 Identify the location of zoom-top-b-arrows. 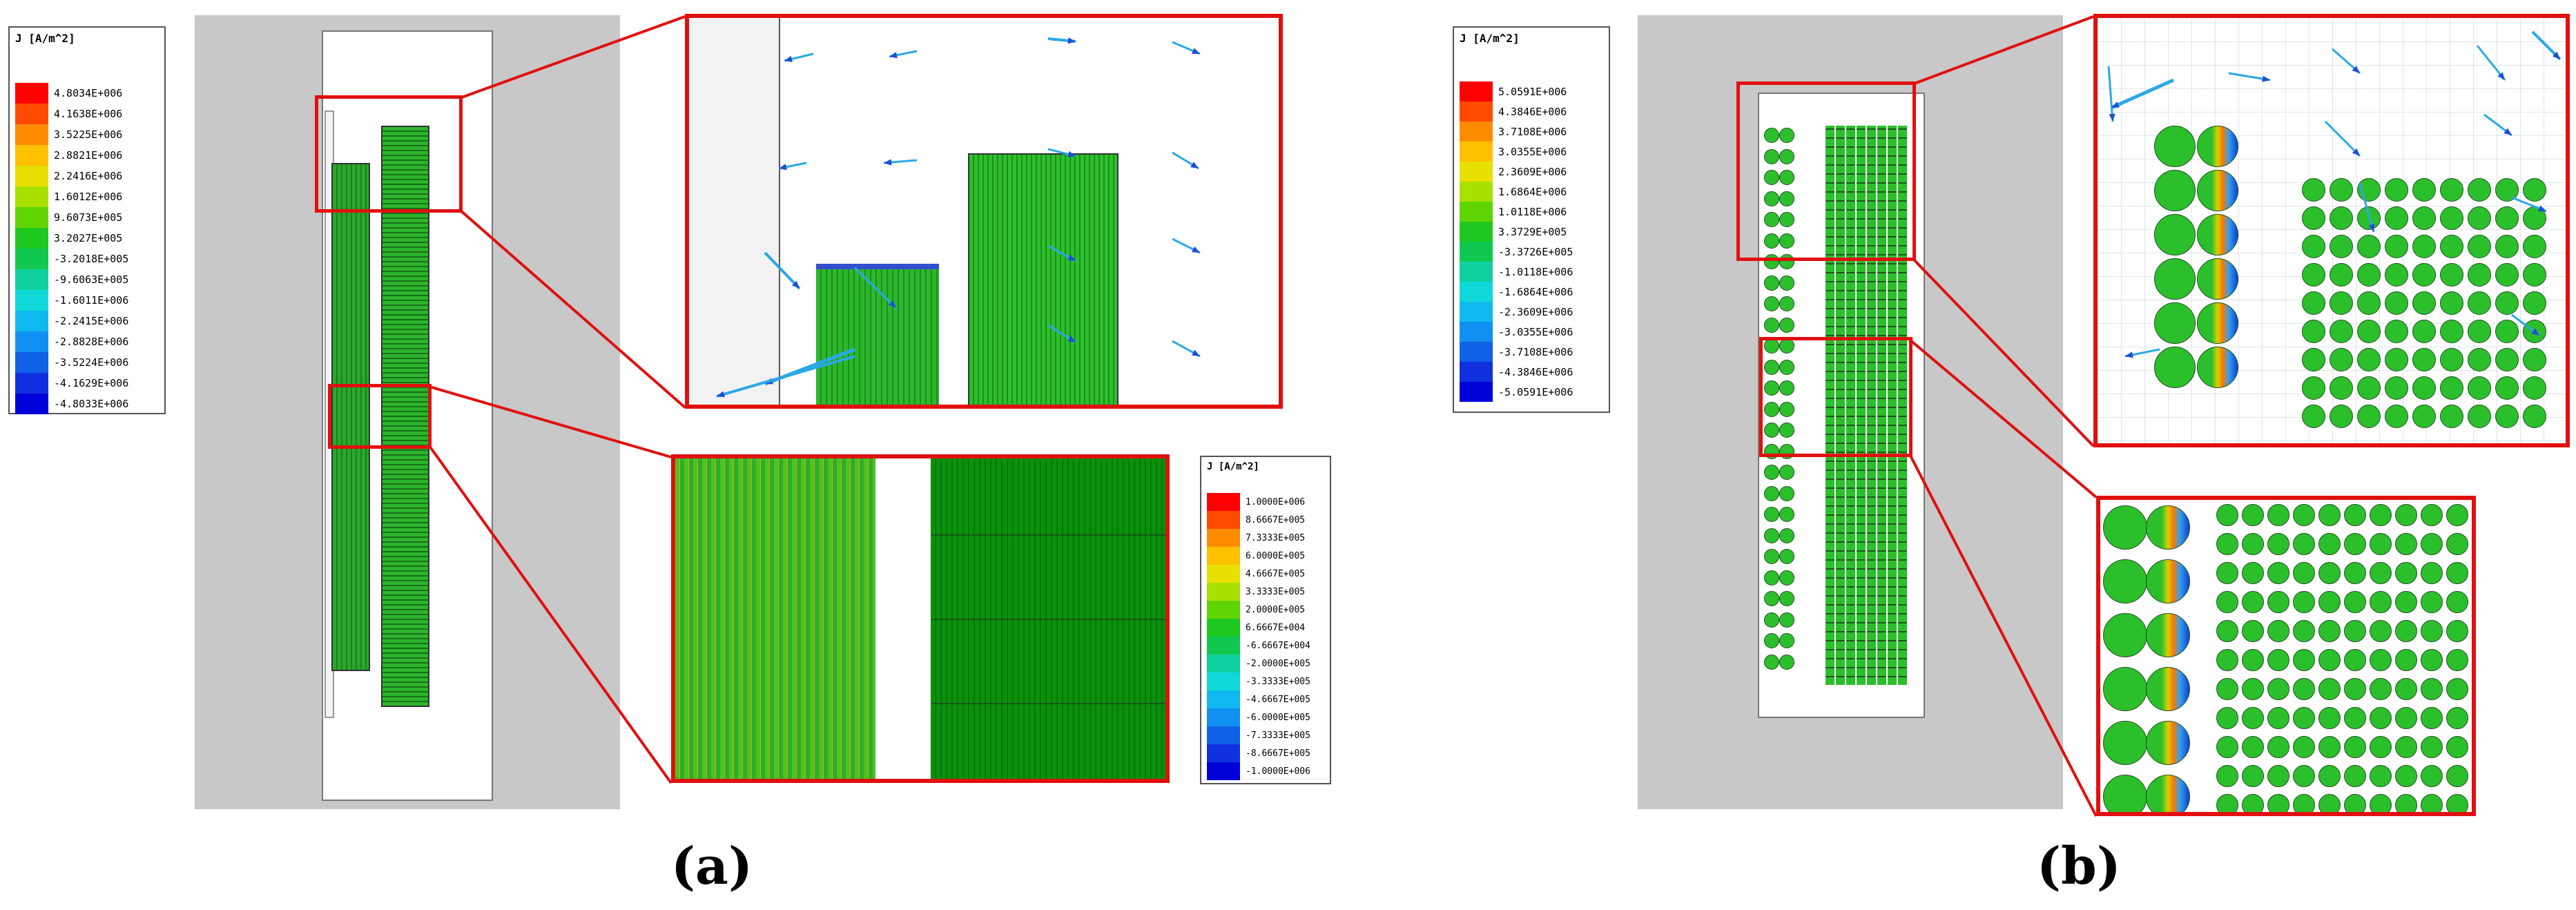
(2334, 194).